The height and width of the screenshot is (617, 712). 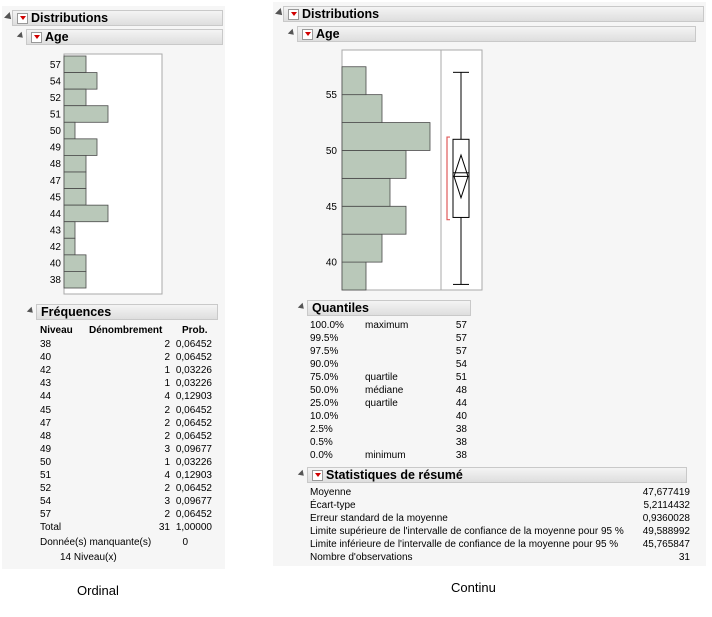 What do you see at coordinates (119, 37) in the screenshot?
I see `age-header-left: Age` at bounding box center [119, 37].